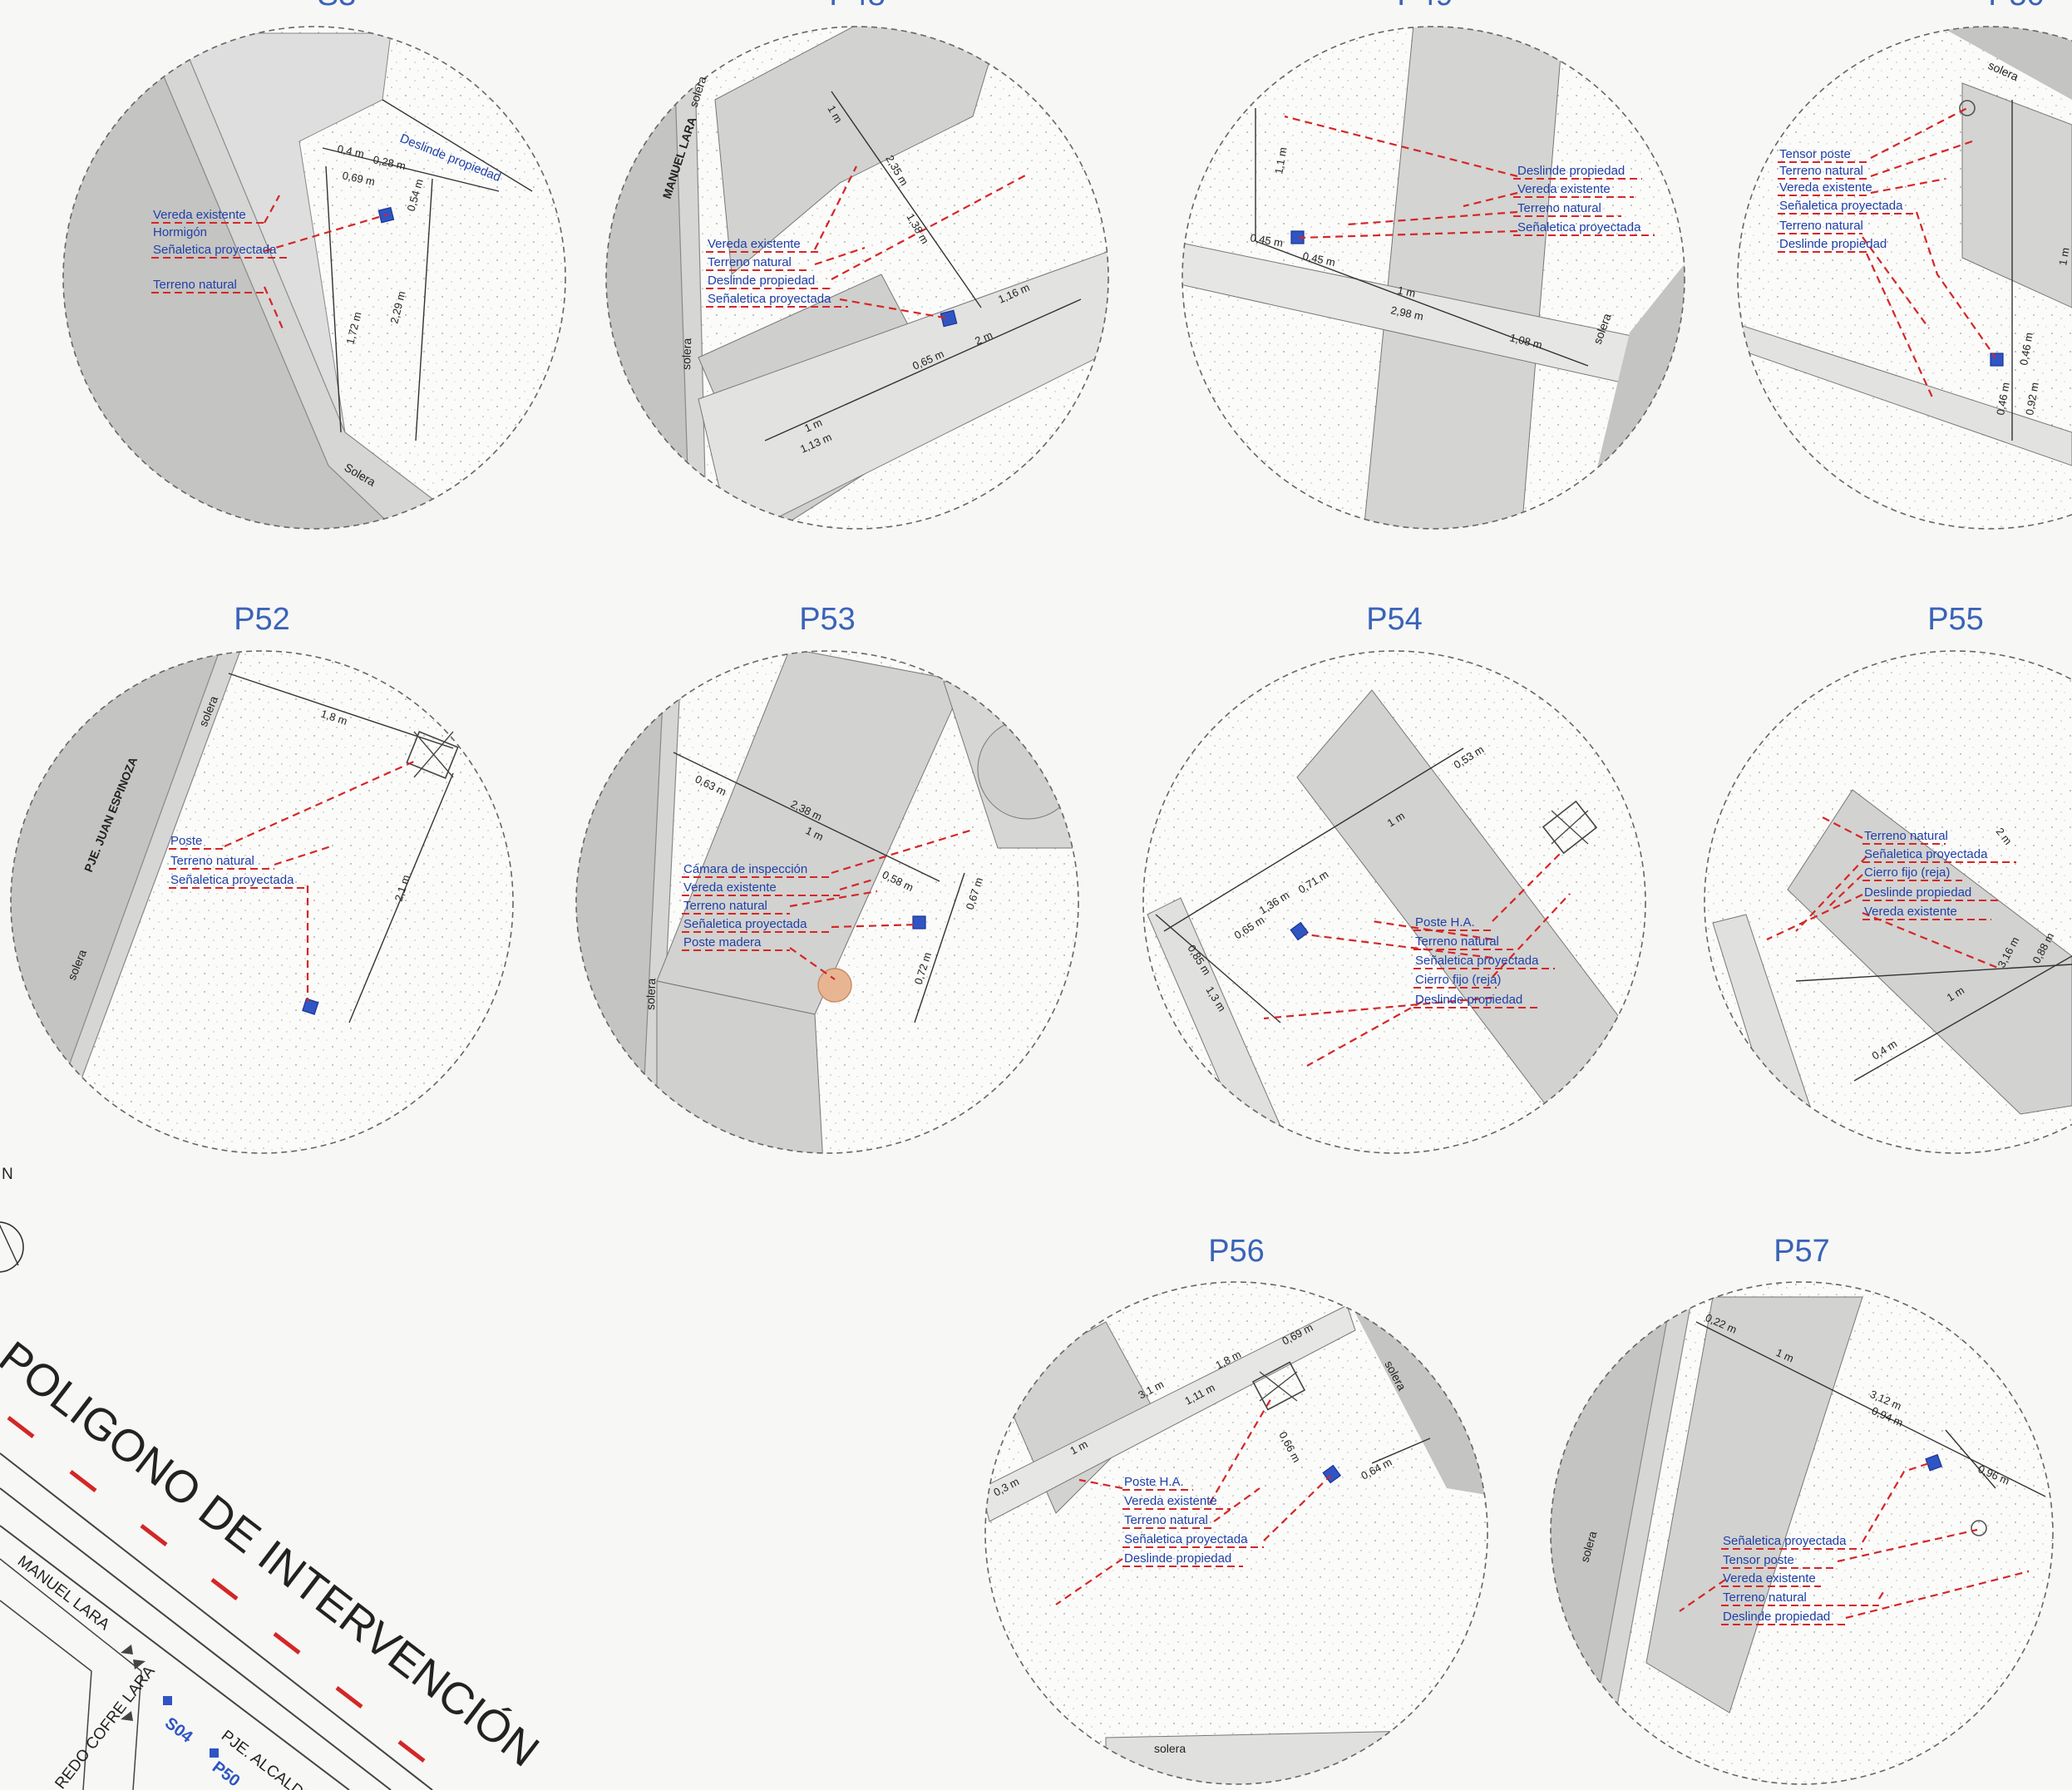 The height and width of the screenshot is (1790, 2072). What do you see at coordinates (2003, 399) in the screenshot?
I see `label-text: 0,46 m` at bounding box center [2003, 399].